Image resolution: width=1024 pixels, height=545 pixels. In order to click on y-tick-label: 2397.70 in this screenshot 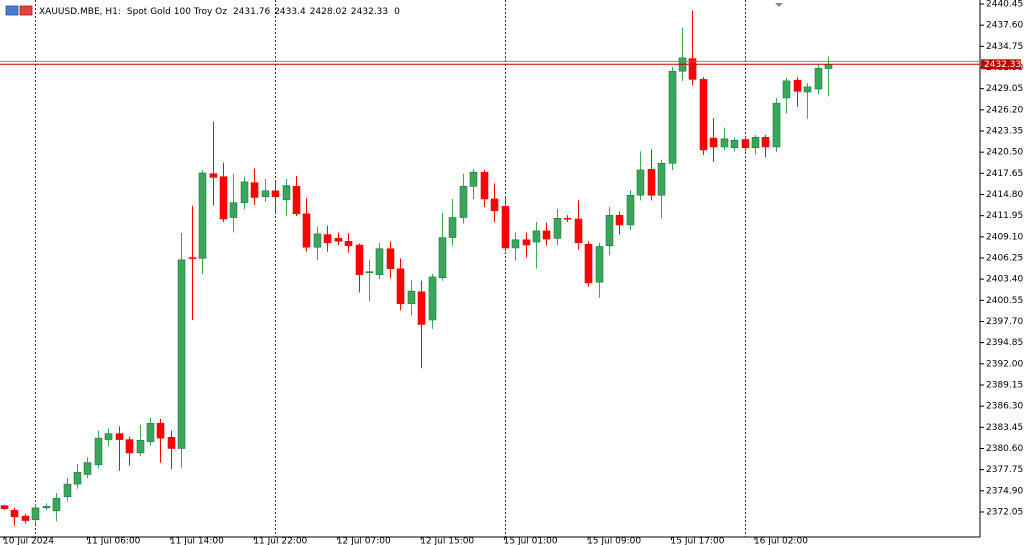, I will do `click(1004, 322)`.